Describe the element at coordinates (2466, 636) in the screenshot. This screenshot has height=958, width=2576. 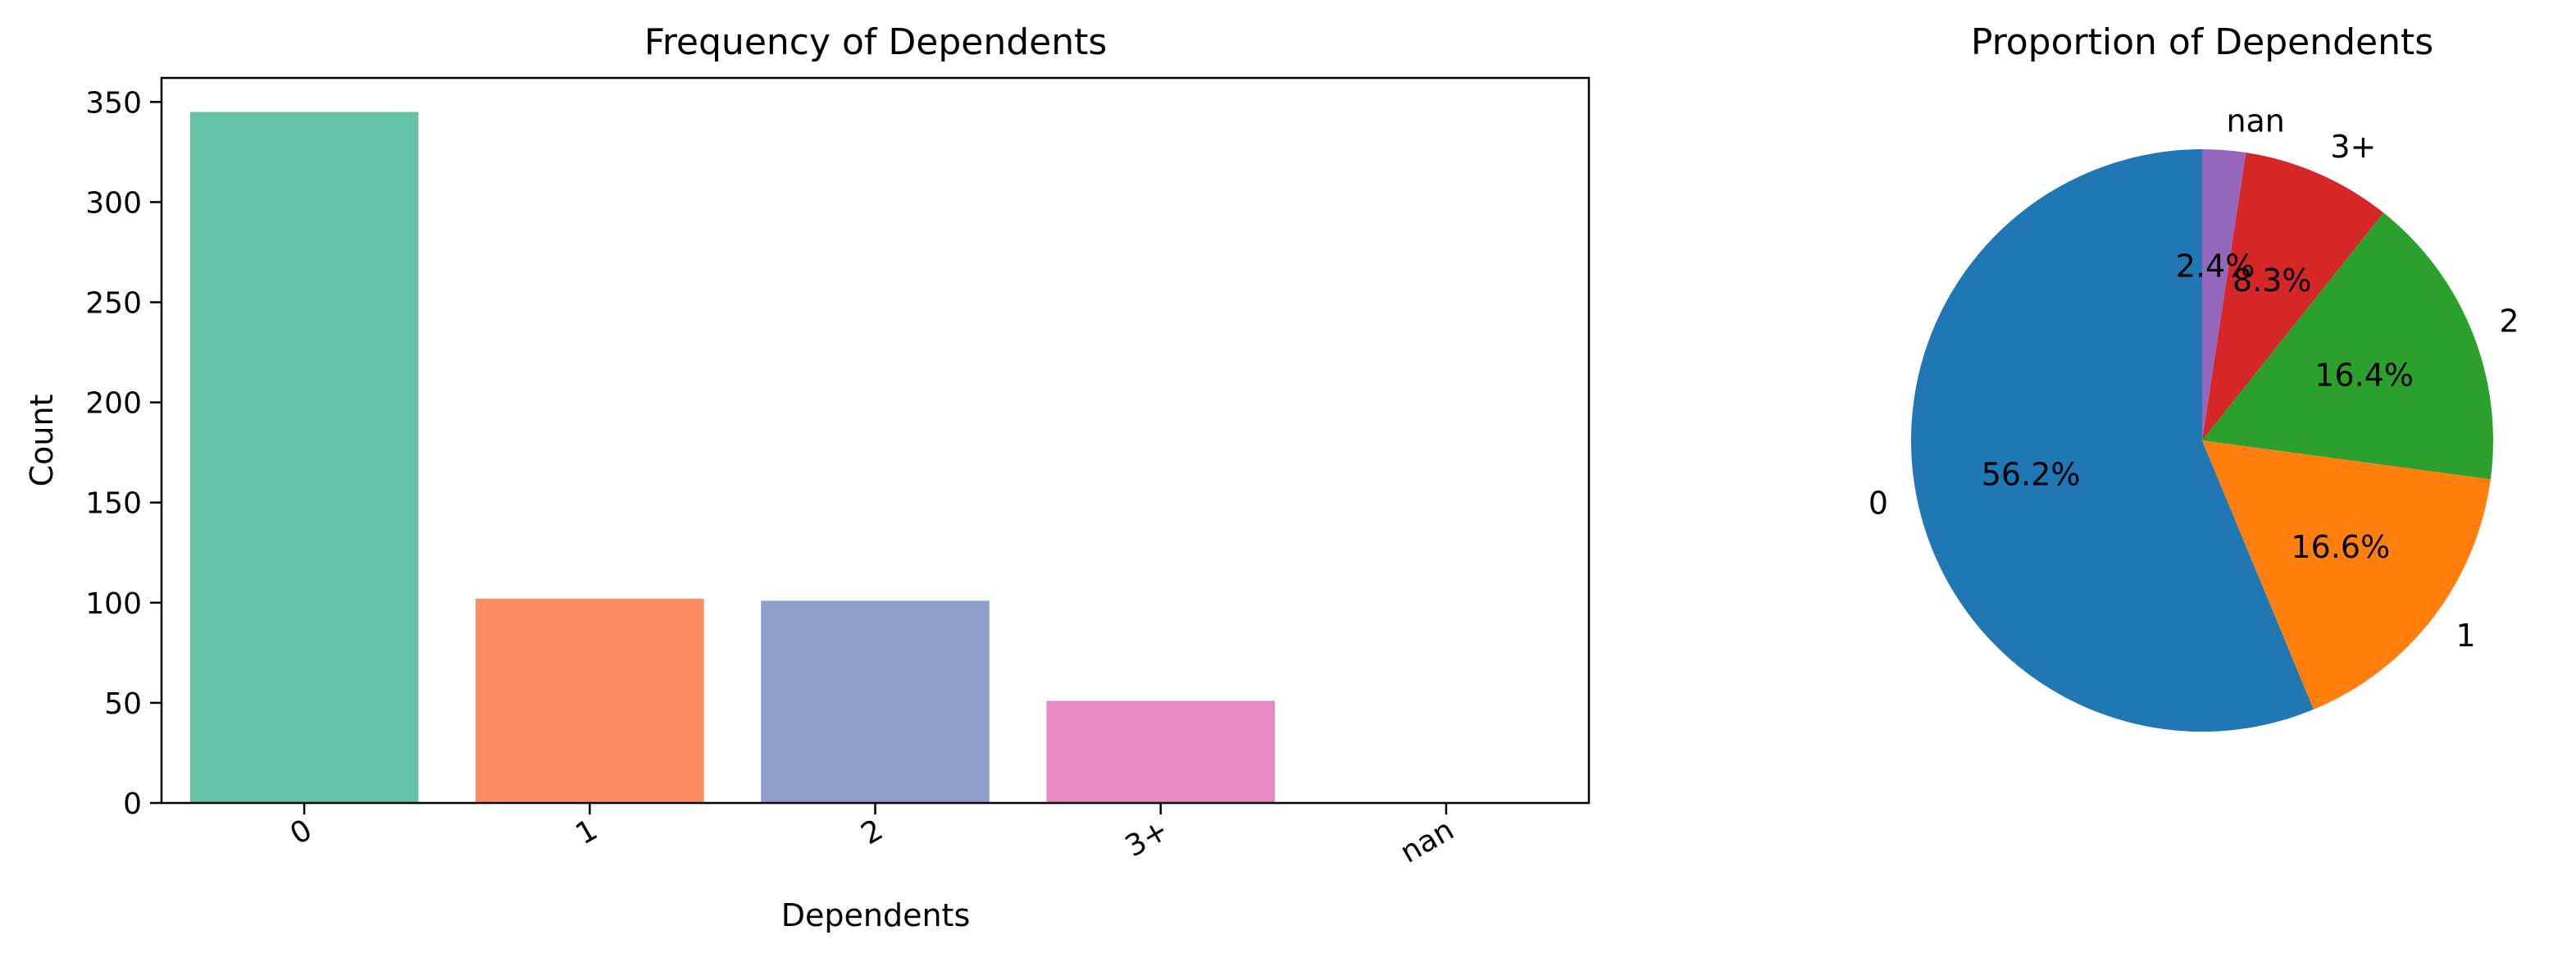
I see `pie-category-label: 1` at that location.